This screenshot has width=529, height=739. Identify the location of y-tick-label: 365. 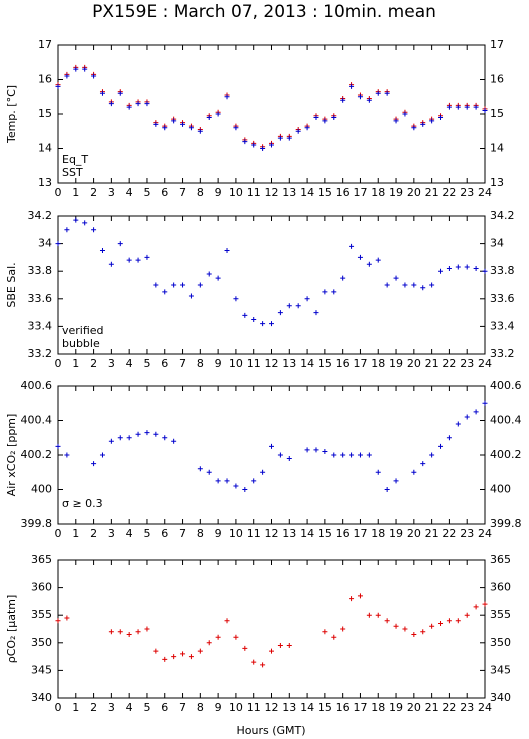
(41, 559).